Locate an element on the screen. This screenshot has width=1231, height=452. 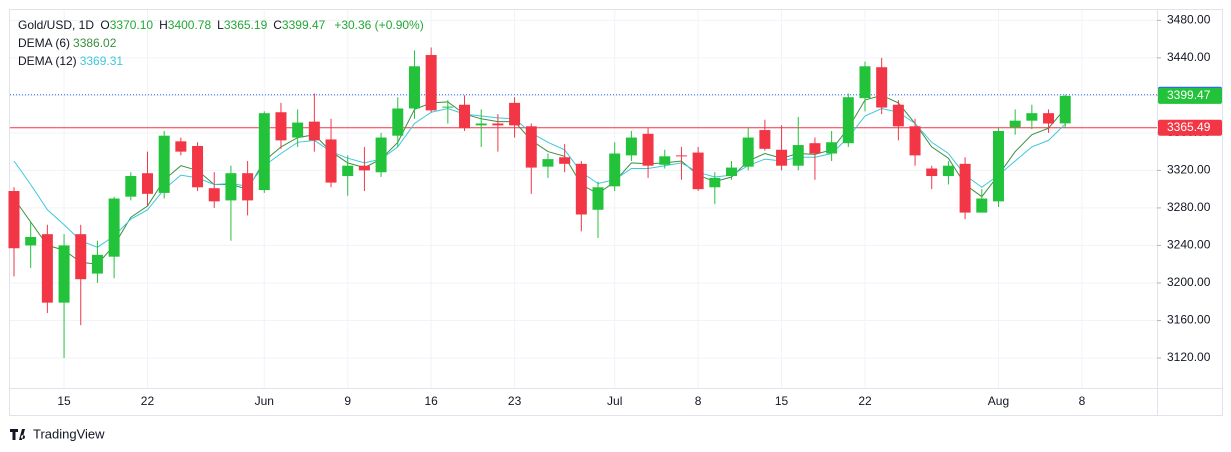
y-tick-label: 3440.00 is located at coordinates (1189, 57).